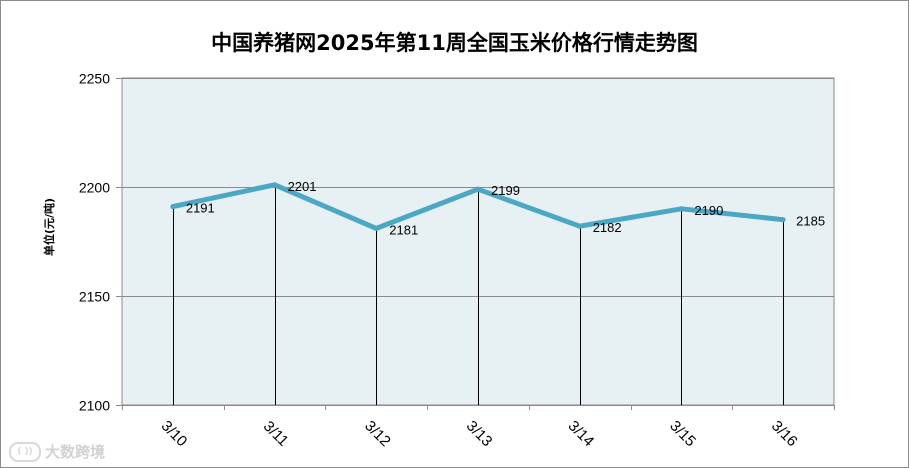 The height and width of the screenshot is (468, 909). I want to click on y-tick-label: 2100, so click(94, 406).